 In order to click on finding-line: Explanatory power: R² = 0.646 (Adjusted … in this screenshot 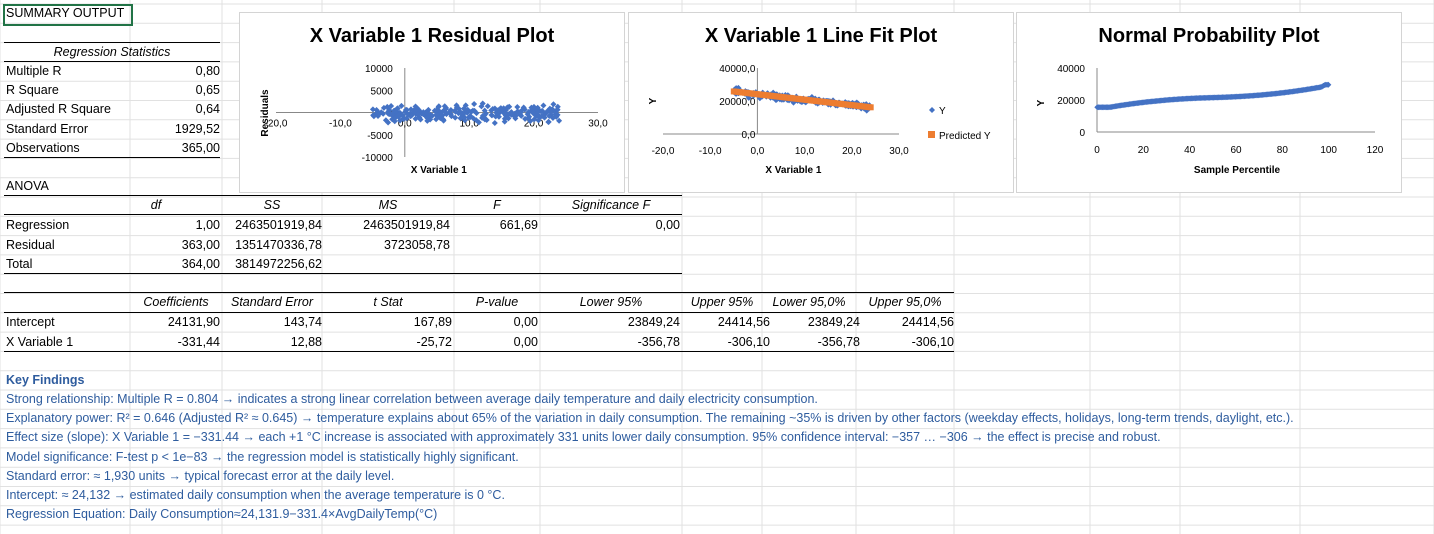, I will do `click(650, 418)`.